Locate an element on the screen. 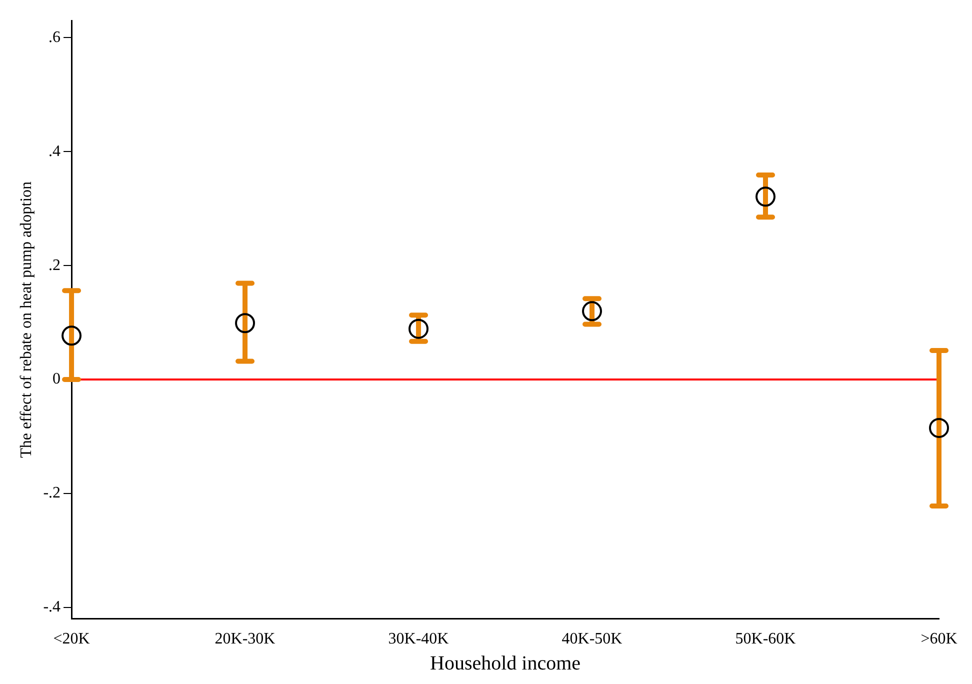  x-tick-label: <20K is located at coordinates (71, 639).